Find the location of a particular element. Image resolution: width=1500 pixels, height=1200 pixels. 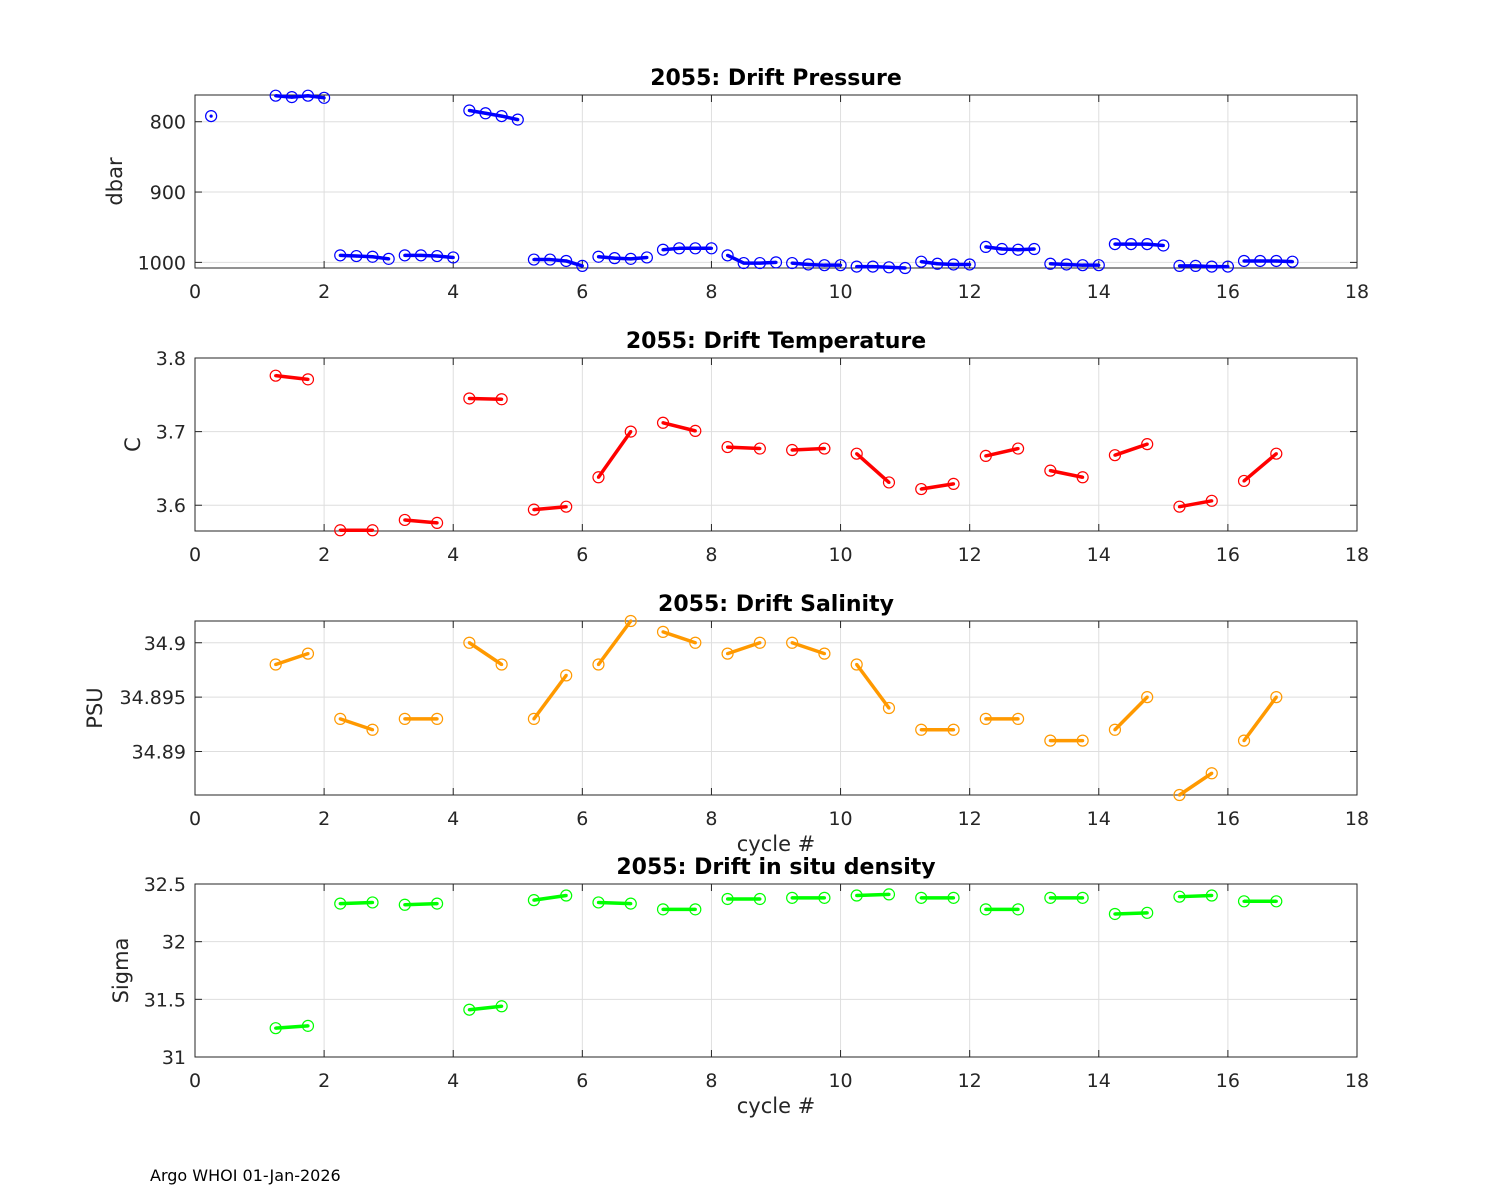

x-tick-label: 16 is located at coordinates (1228, 819).